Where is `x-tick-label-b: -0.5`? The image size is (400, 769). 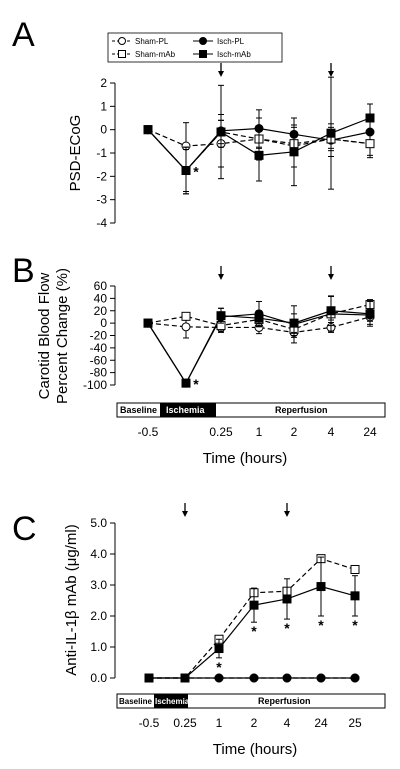
x-tick-label-b: -0.5 is located at coordinates (148, 432).